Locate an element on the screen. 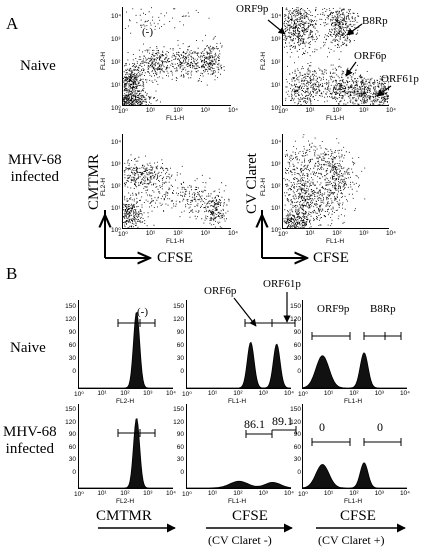 Image resolution: width=431 pixels, height=550 pixels. row-label-infected-b-line1: MHV-68 is located at coordinates (30, 432).